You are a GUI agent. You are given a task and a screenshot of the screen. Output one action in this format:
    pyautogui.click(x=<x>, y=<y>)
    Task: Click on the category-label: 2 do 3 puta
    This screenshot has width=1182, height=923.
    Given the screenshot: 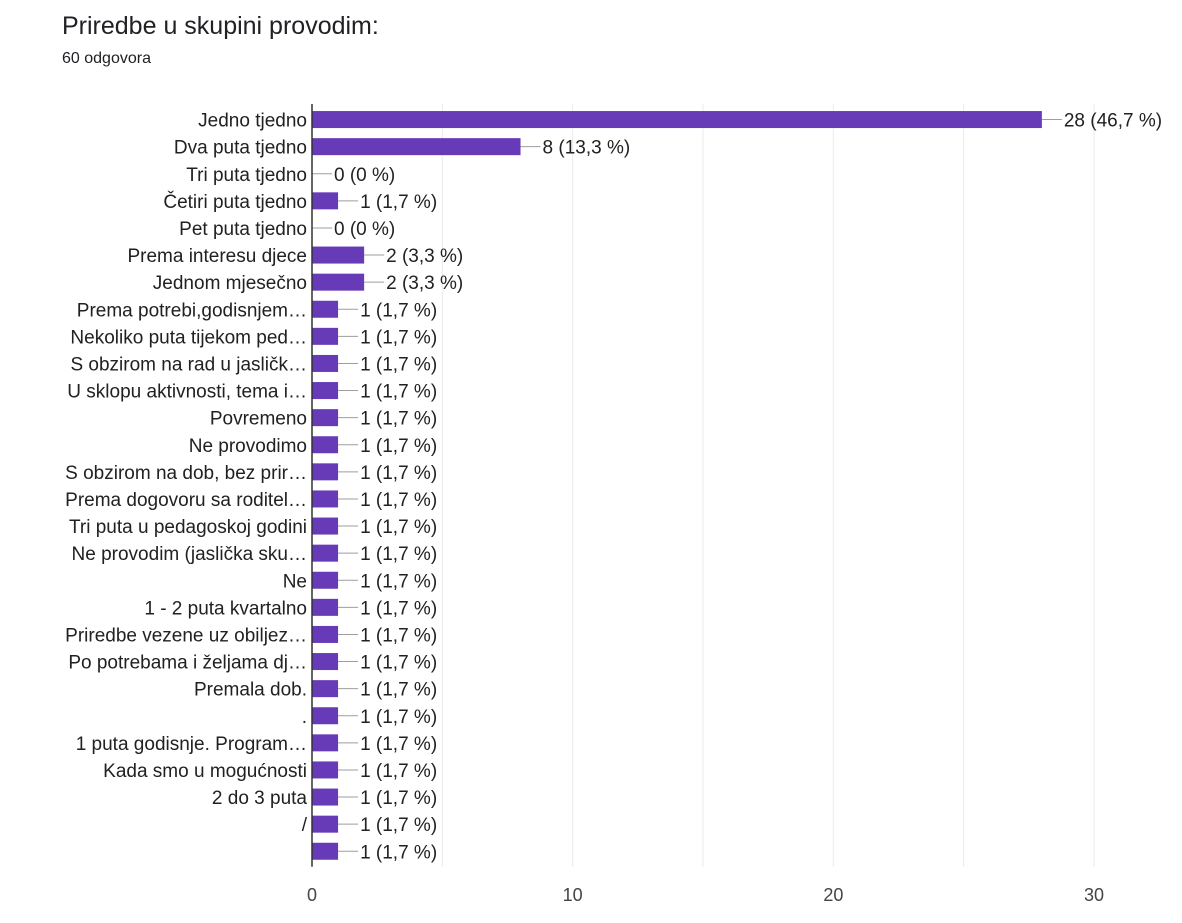 What is the action you would take?
    pyautogui.click(x=260, y=798)
    